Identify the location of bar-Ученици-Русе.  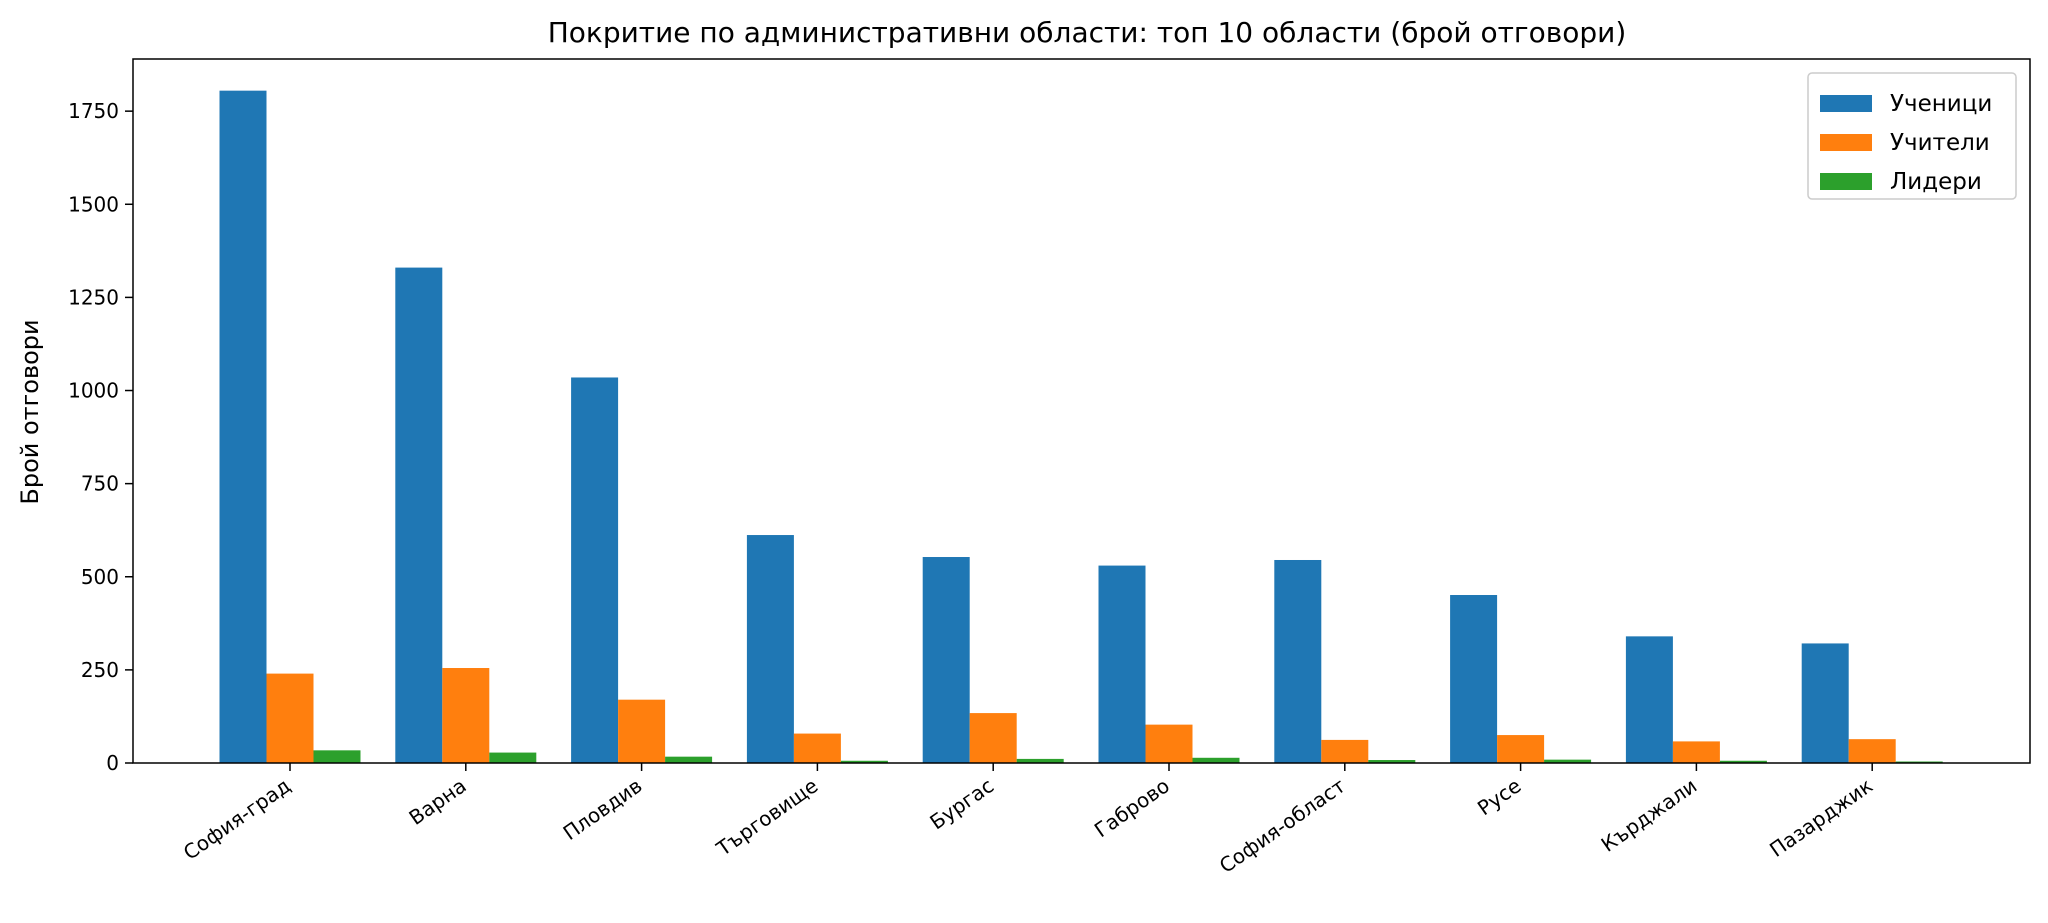
(1474, 679).